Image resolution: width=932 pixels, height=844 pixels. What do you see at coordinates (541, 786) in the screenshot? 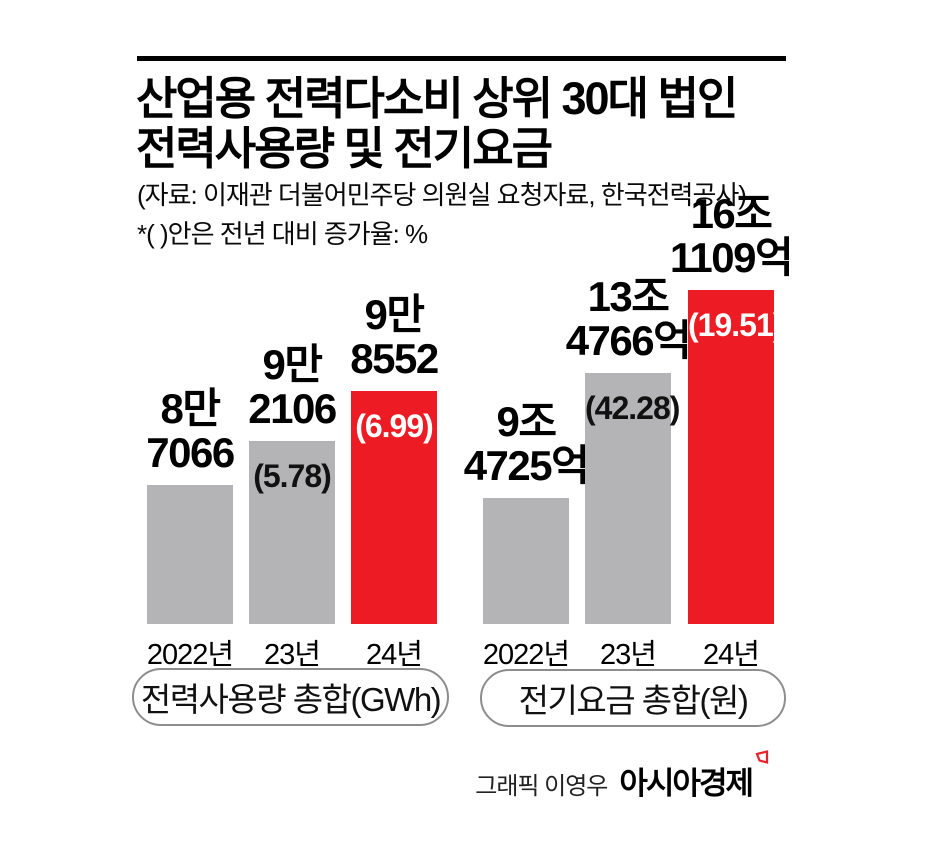
I see `credit-text: 그래픽 이영우` at bounding box center [541, 786].